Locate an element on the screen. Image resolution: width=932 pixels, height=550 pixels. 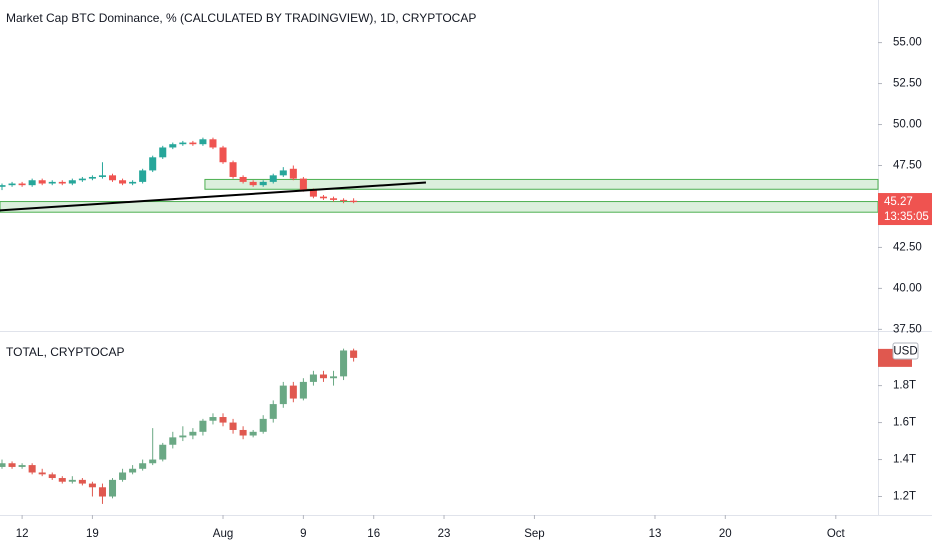
y-tick-label: 52.50 is located at coordinates (907, 84).